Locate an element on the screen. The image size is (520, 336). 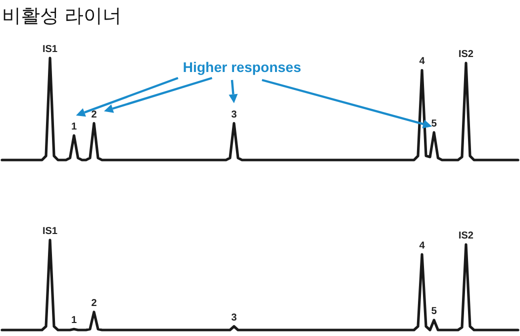
chart-title: 비활성 라이너 is located at coordinates (62, 16).